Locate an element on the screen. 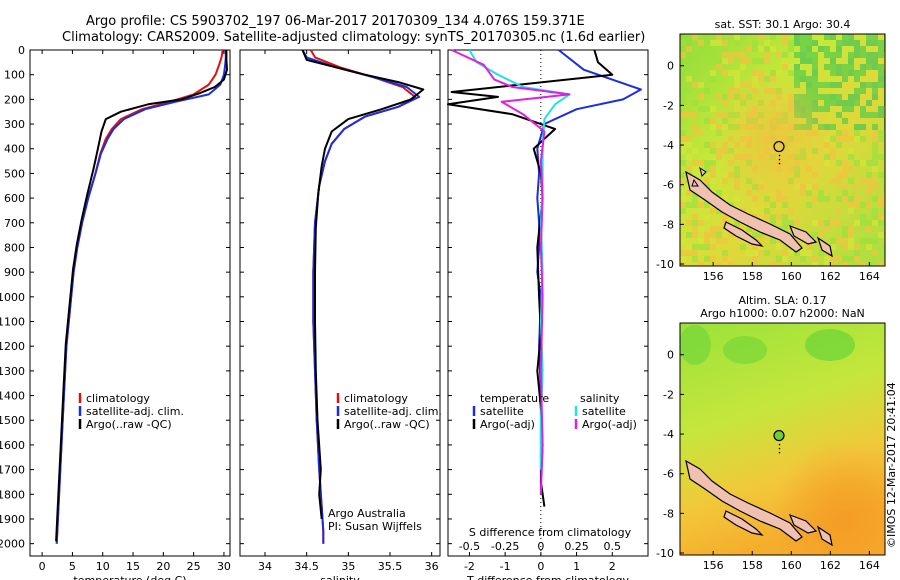  x-tick-label: 164 is located at coordinates (869, 276).